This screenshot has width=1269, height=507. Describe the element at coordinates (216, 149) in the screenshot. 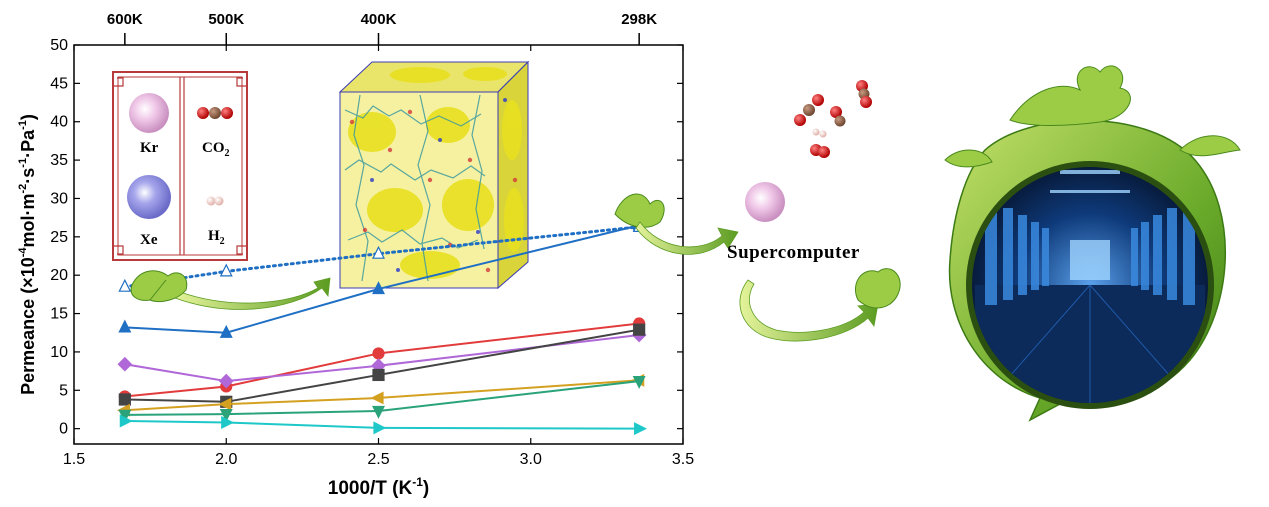

I see `legend-co2-label: CO2` at that location.